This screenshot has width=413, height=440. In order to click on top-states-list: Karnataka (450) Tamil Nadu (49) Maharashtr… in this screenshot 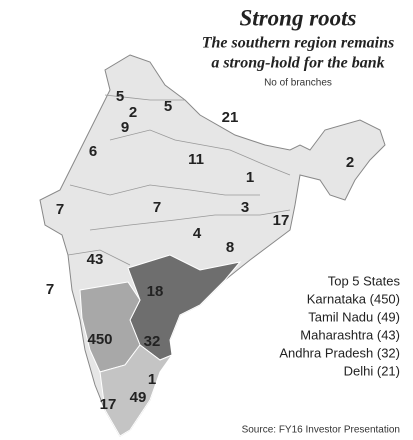, I will do `click(339, 334)`.